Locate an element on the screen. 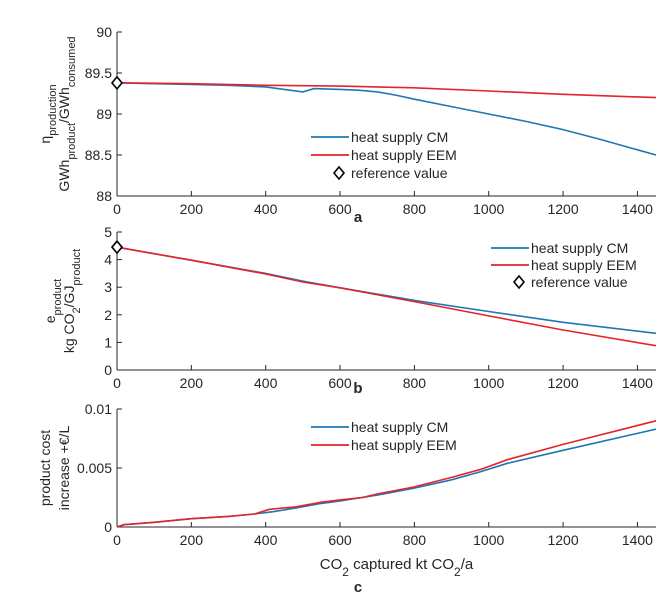 The image size is (660, 596). y-tick-label: 4 is located at coordinates (108, 260).